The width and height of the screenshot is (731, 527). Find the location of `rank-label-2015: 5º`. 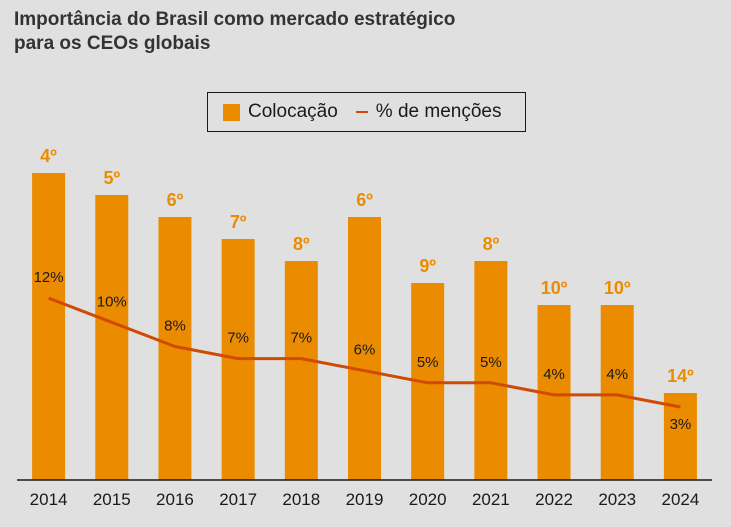

rank-label-2015: 5º is located at coordinates (111, 178).